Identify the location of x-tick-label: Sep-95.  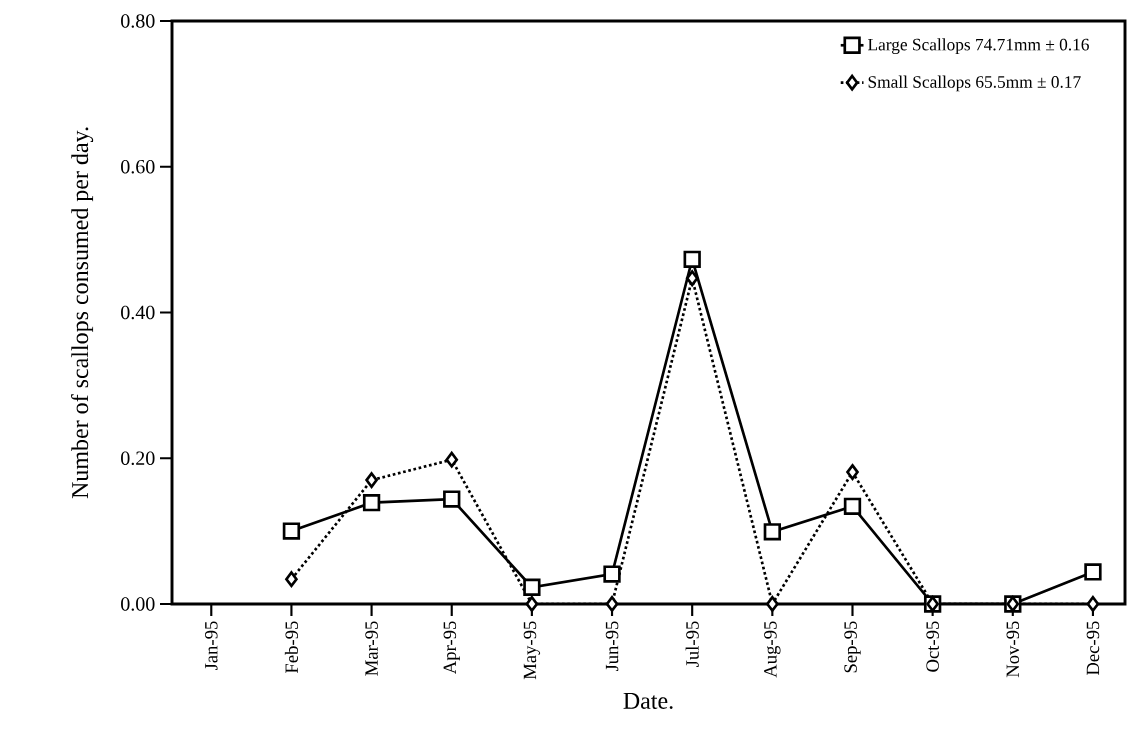
(852, 647).